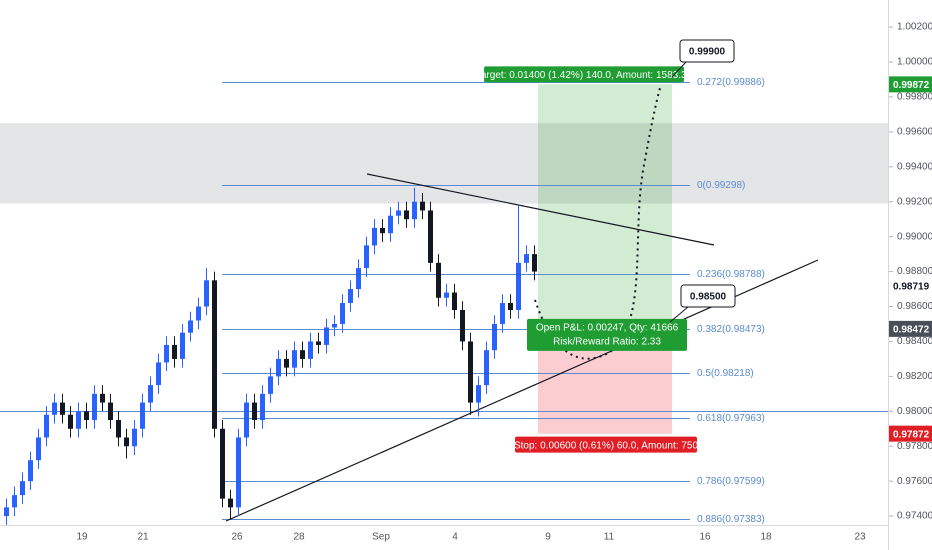 This screenshot has width=932, height=550. What do you see at coordinates (607, 342) in the screenshot?
I see `rr-label: Risk/Reward Ratio: 2.33` at bounding box center [607, 342].